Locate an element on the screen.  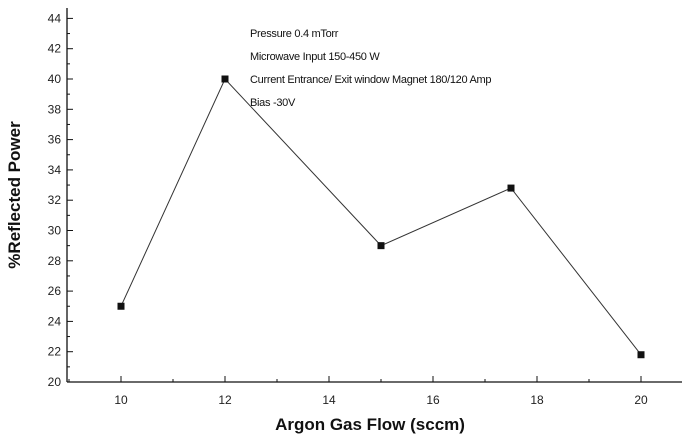
x-tick-label: 10 is located at coordinates (121, 400).